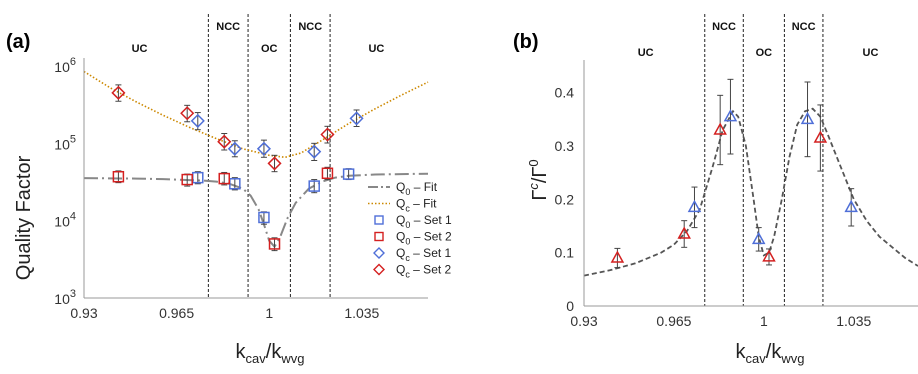 This screenshot has width=918, height=374. What do you see at coordinates (65, 65) in the screenshot?
I see `y-tick-label: 10⁶` at bounding box center [65, 65].